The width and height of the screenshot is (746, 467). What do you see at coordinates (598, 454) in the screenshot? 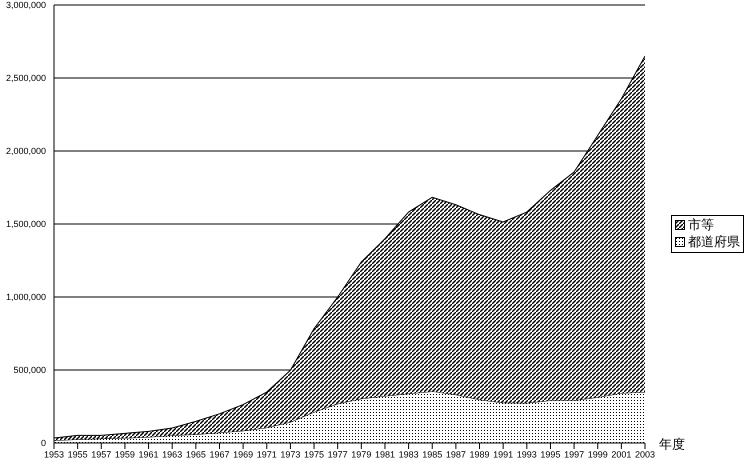
I see `x-tick-label: 1999` at bounding box center [598, 454].